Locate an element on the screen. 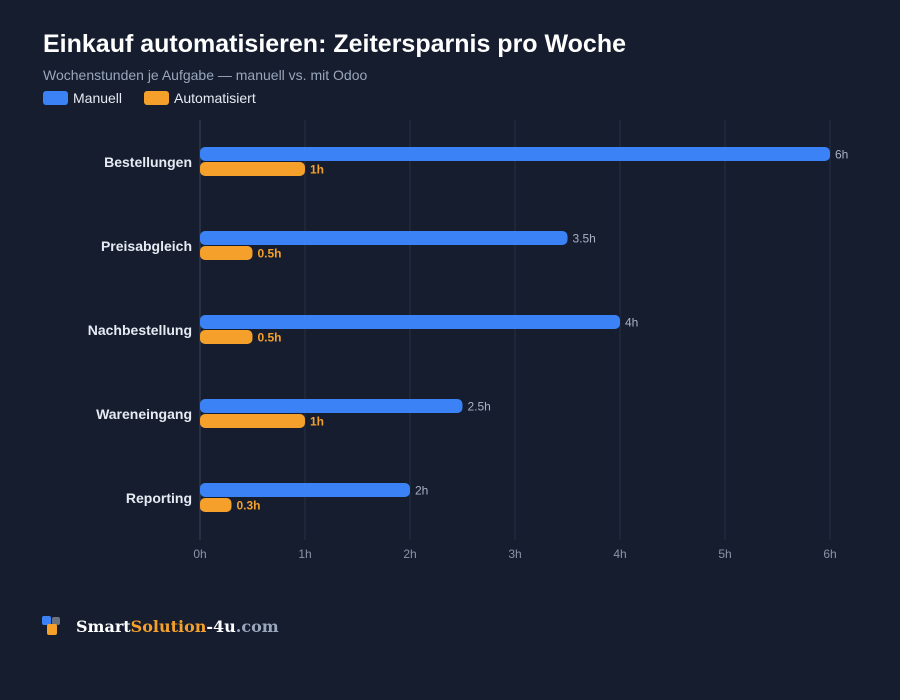  footer-brand: SmartSolution-4u.com is located at coordinates (160, 626).